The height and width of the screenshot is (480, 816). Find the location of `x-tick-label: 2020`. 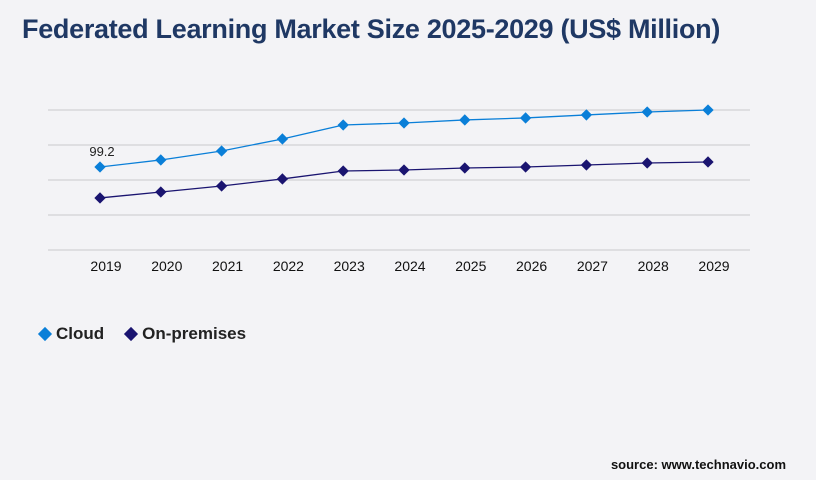

x-tick-label: 2020 is located at coordinates (166, 266).